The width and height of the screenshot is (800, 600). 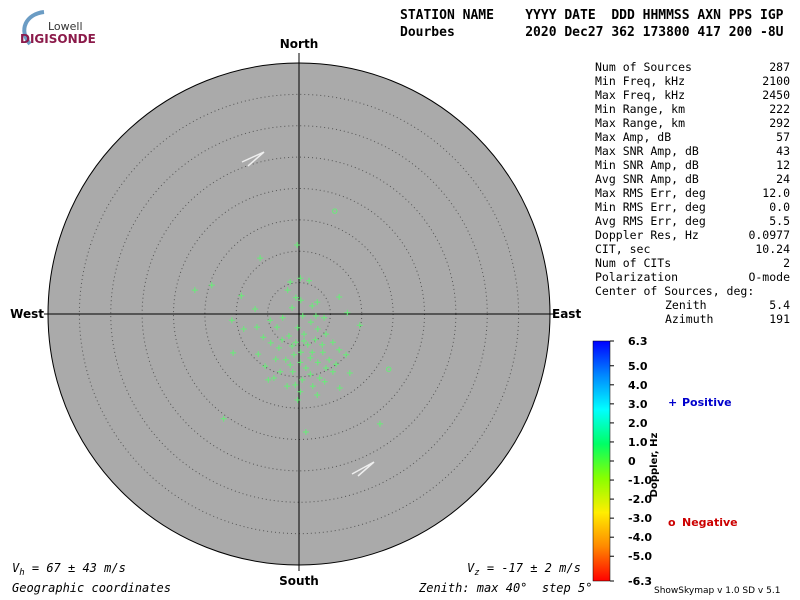 I want to click on center-title: Center of Sources, deg:, so click(x=674, y=291).